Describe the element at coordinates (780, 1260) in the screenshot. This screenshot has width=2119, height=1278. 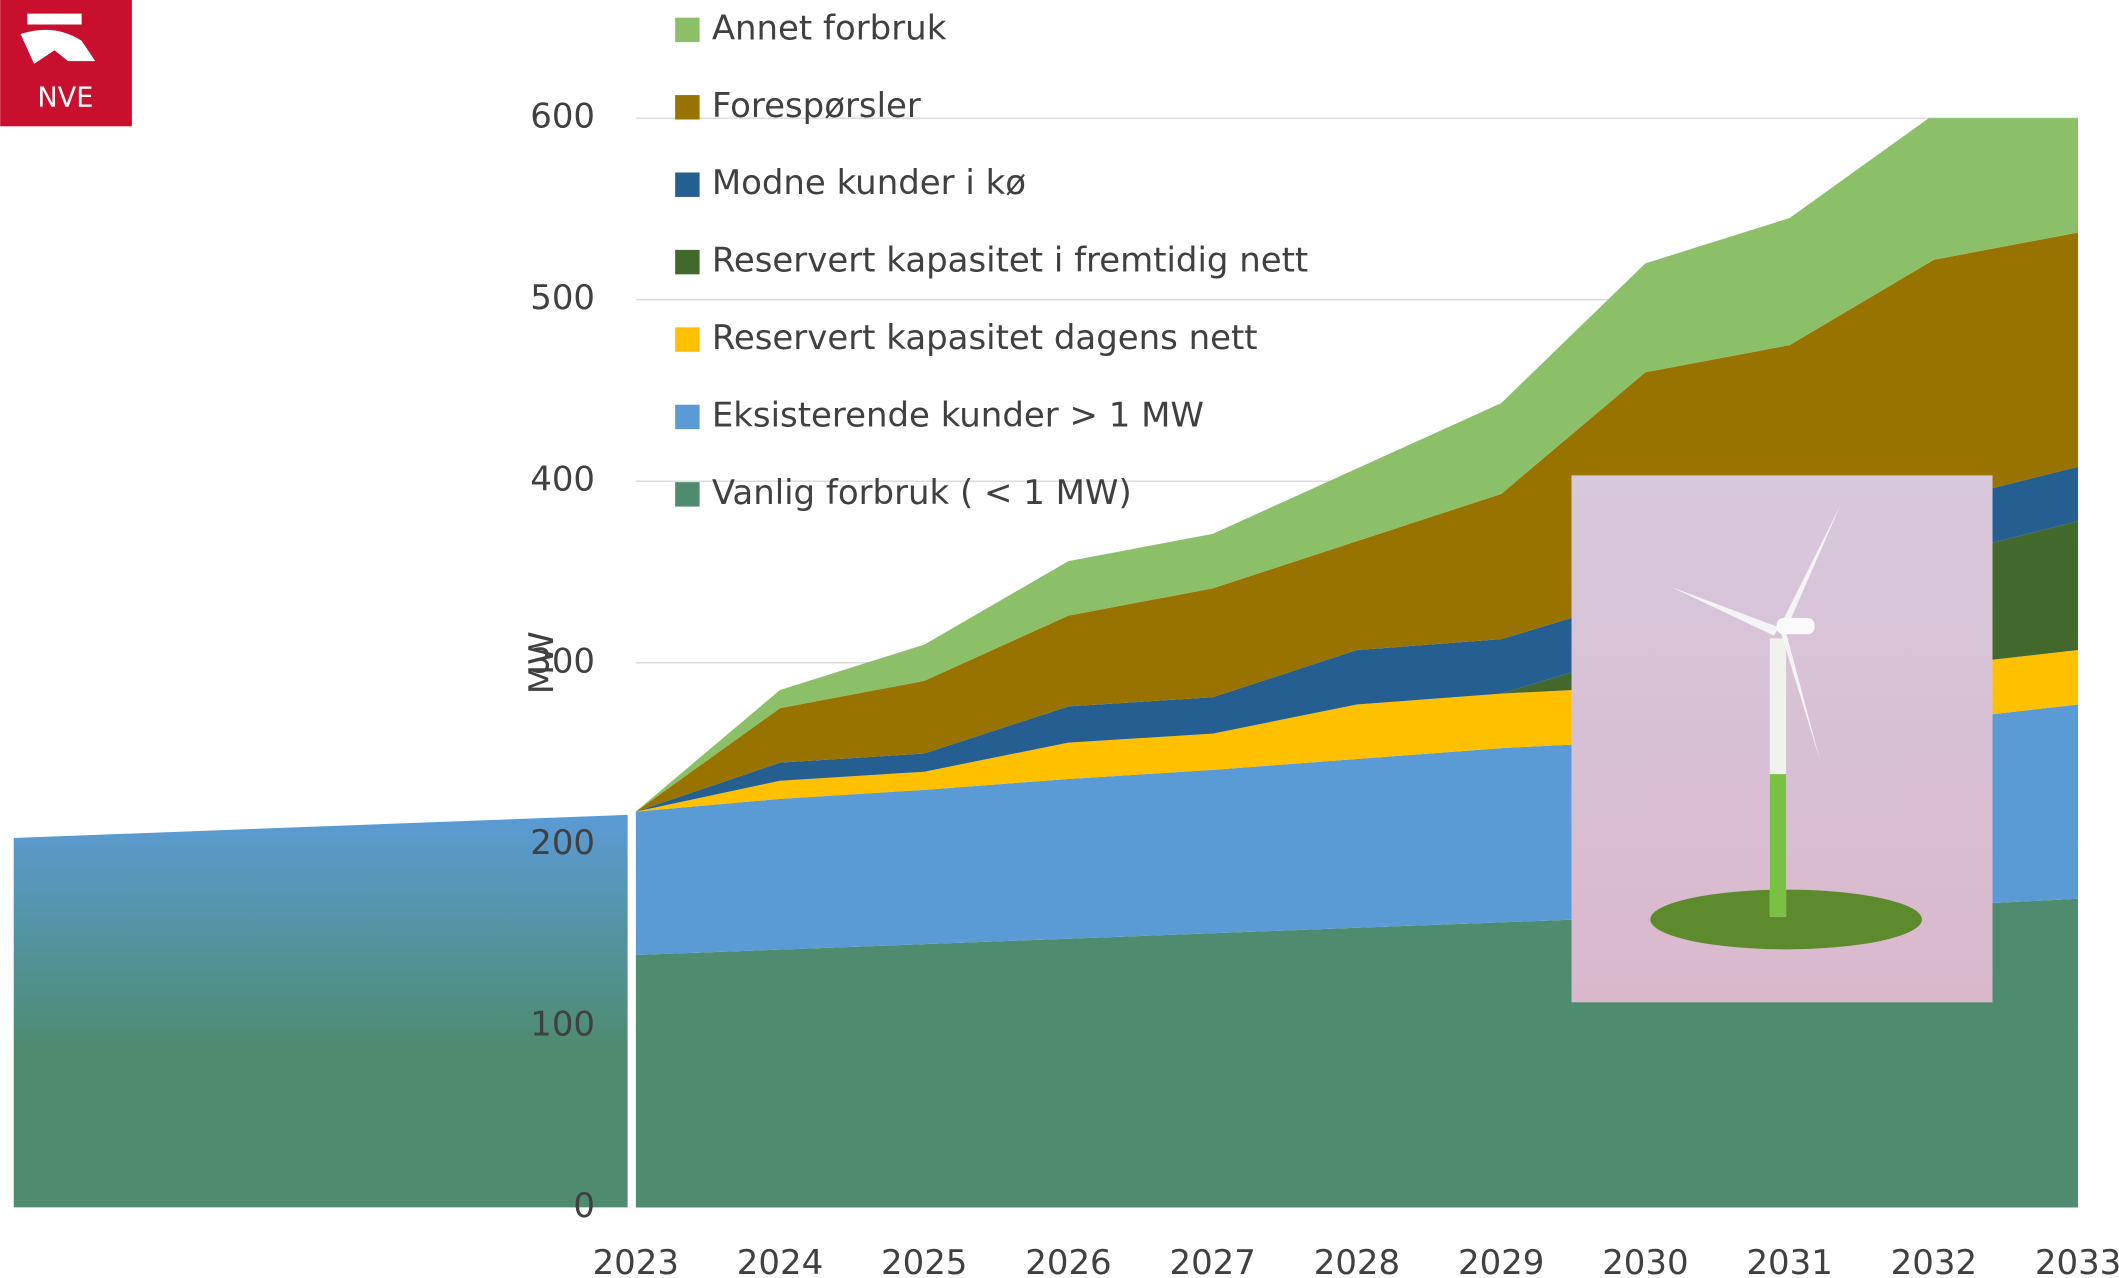
I see `x-tick-label: 2024` at that location.